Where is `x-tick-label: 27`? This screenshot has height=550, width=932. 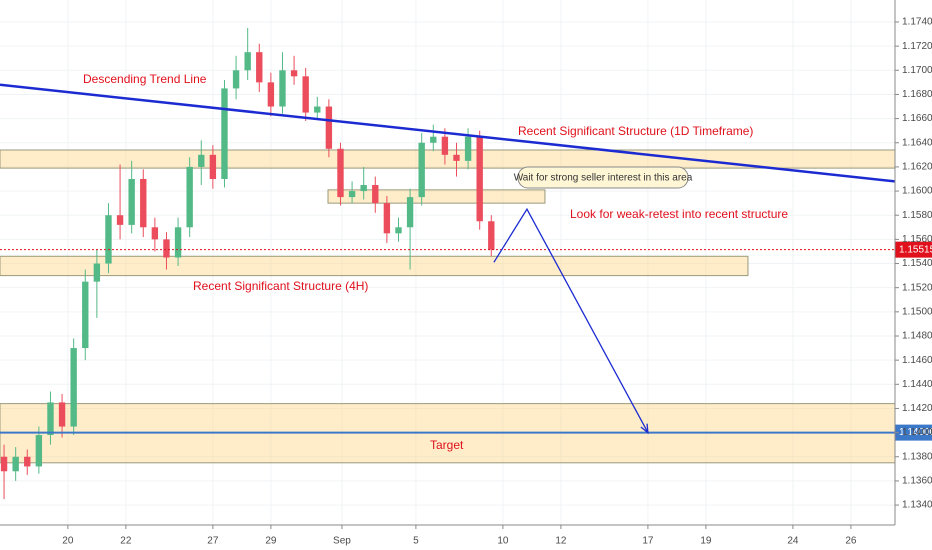
x-tick-label: 27 is located at coordinates (213, 541).